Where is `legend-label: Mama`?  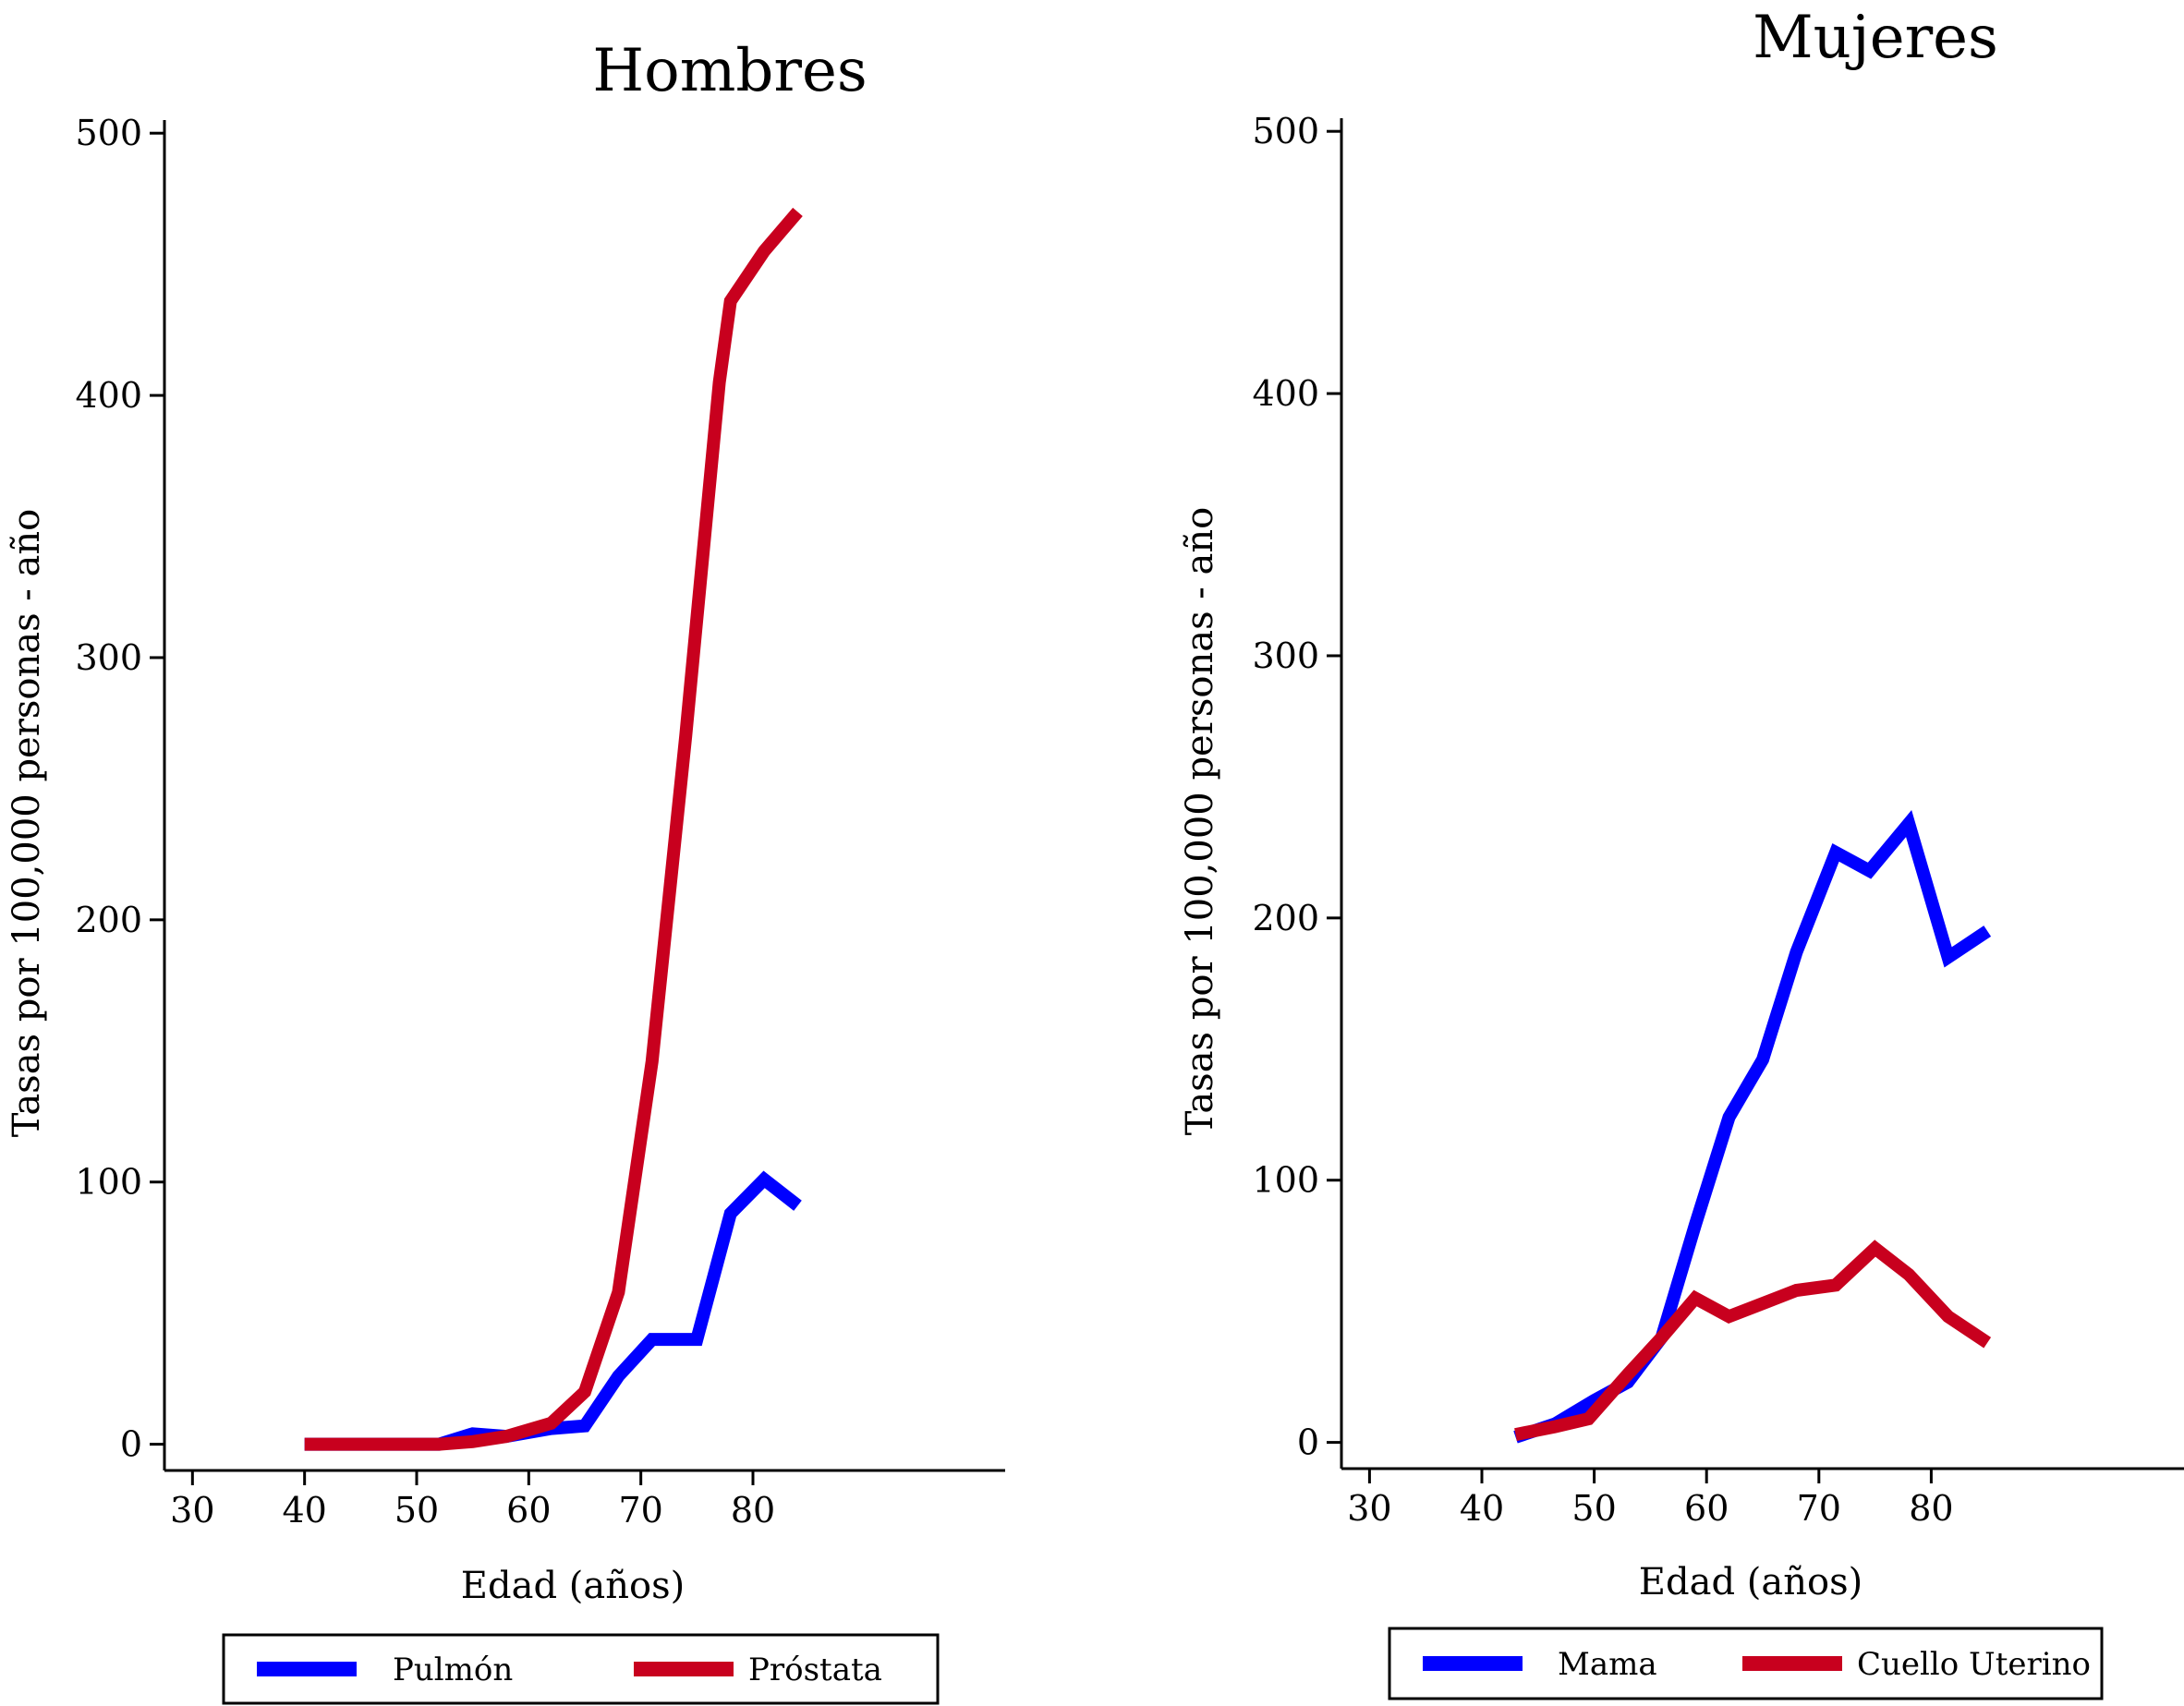 legend-label: Mama is located at coordinates (1607, 1665).